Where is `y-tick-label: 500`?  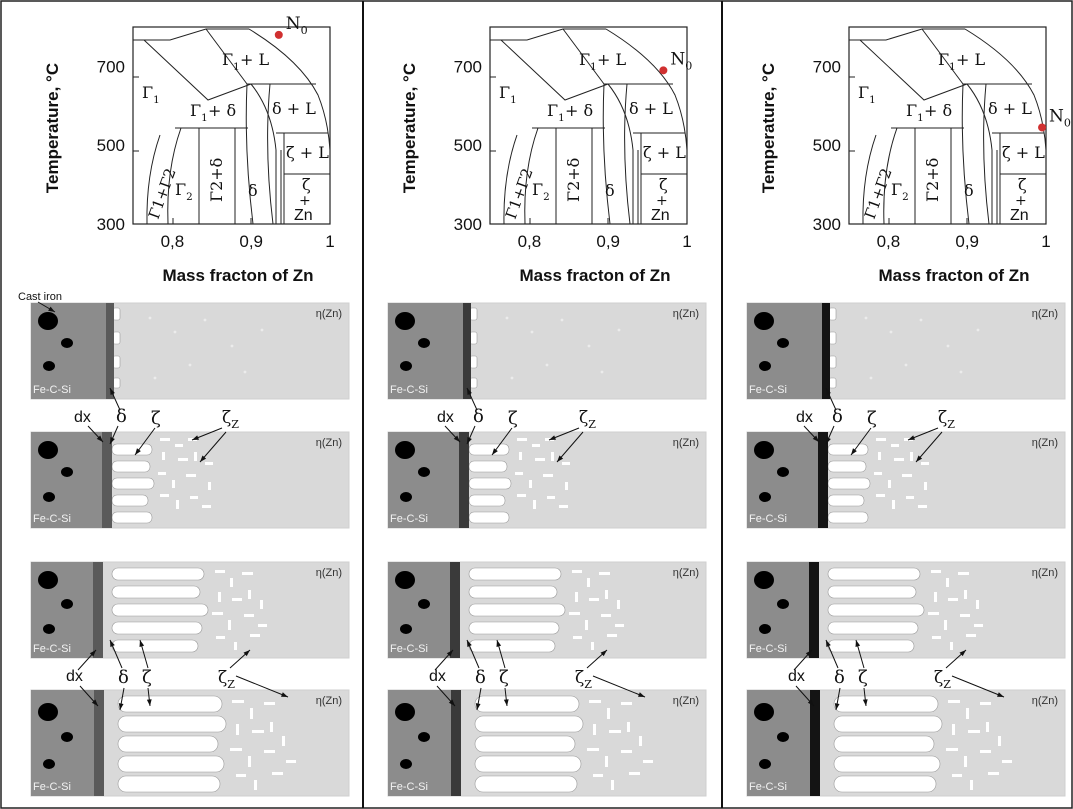
y-tick-label: 500 is located at coordinates (827, 145).